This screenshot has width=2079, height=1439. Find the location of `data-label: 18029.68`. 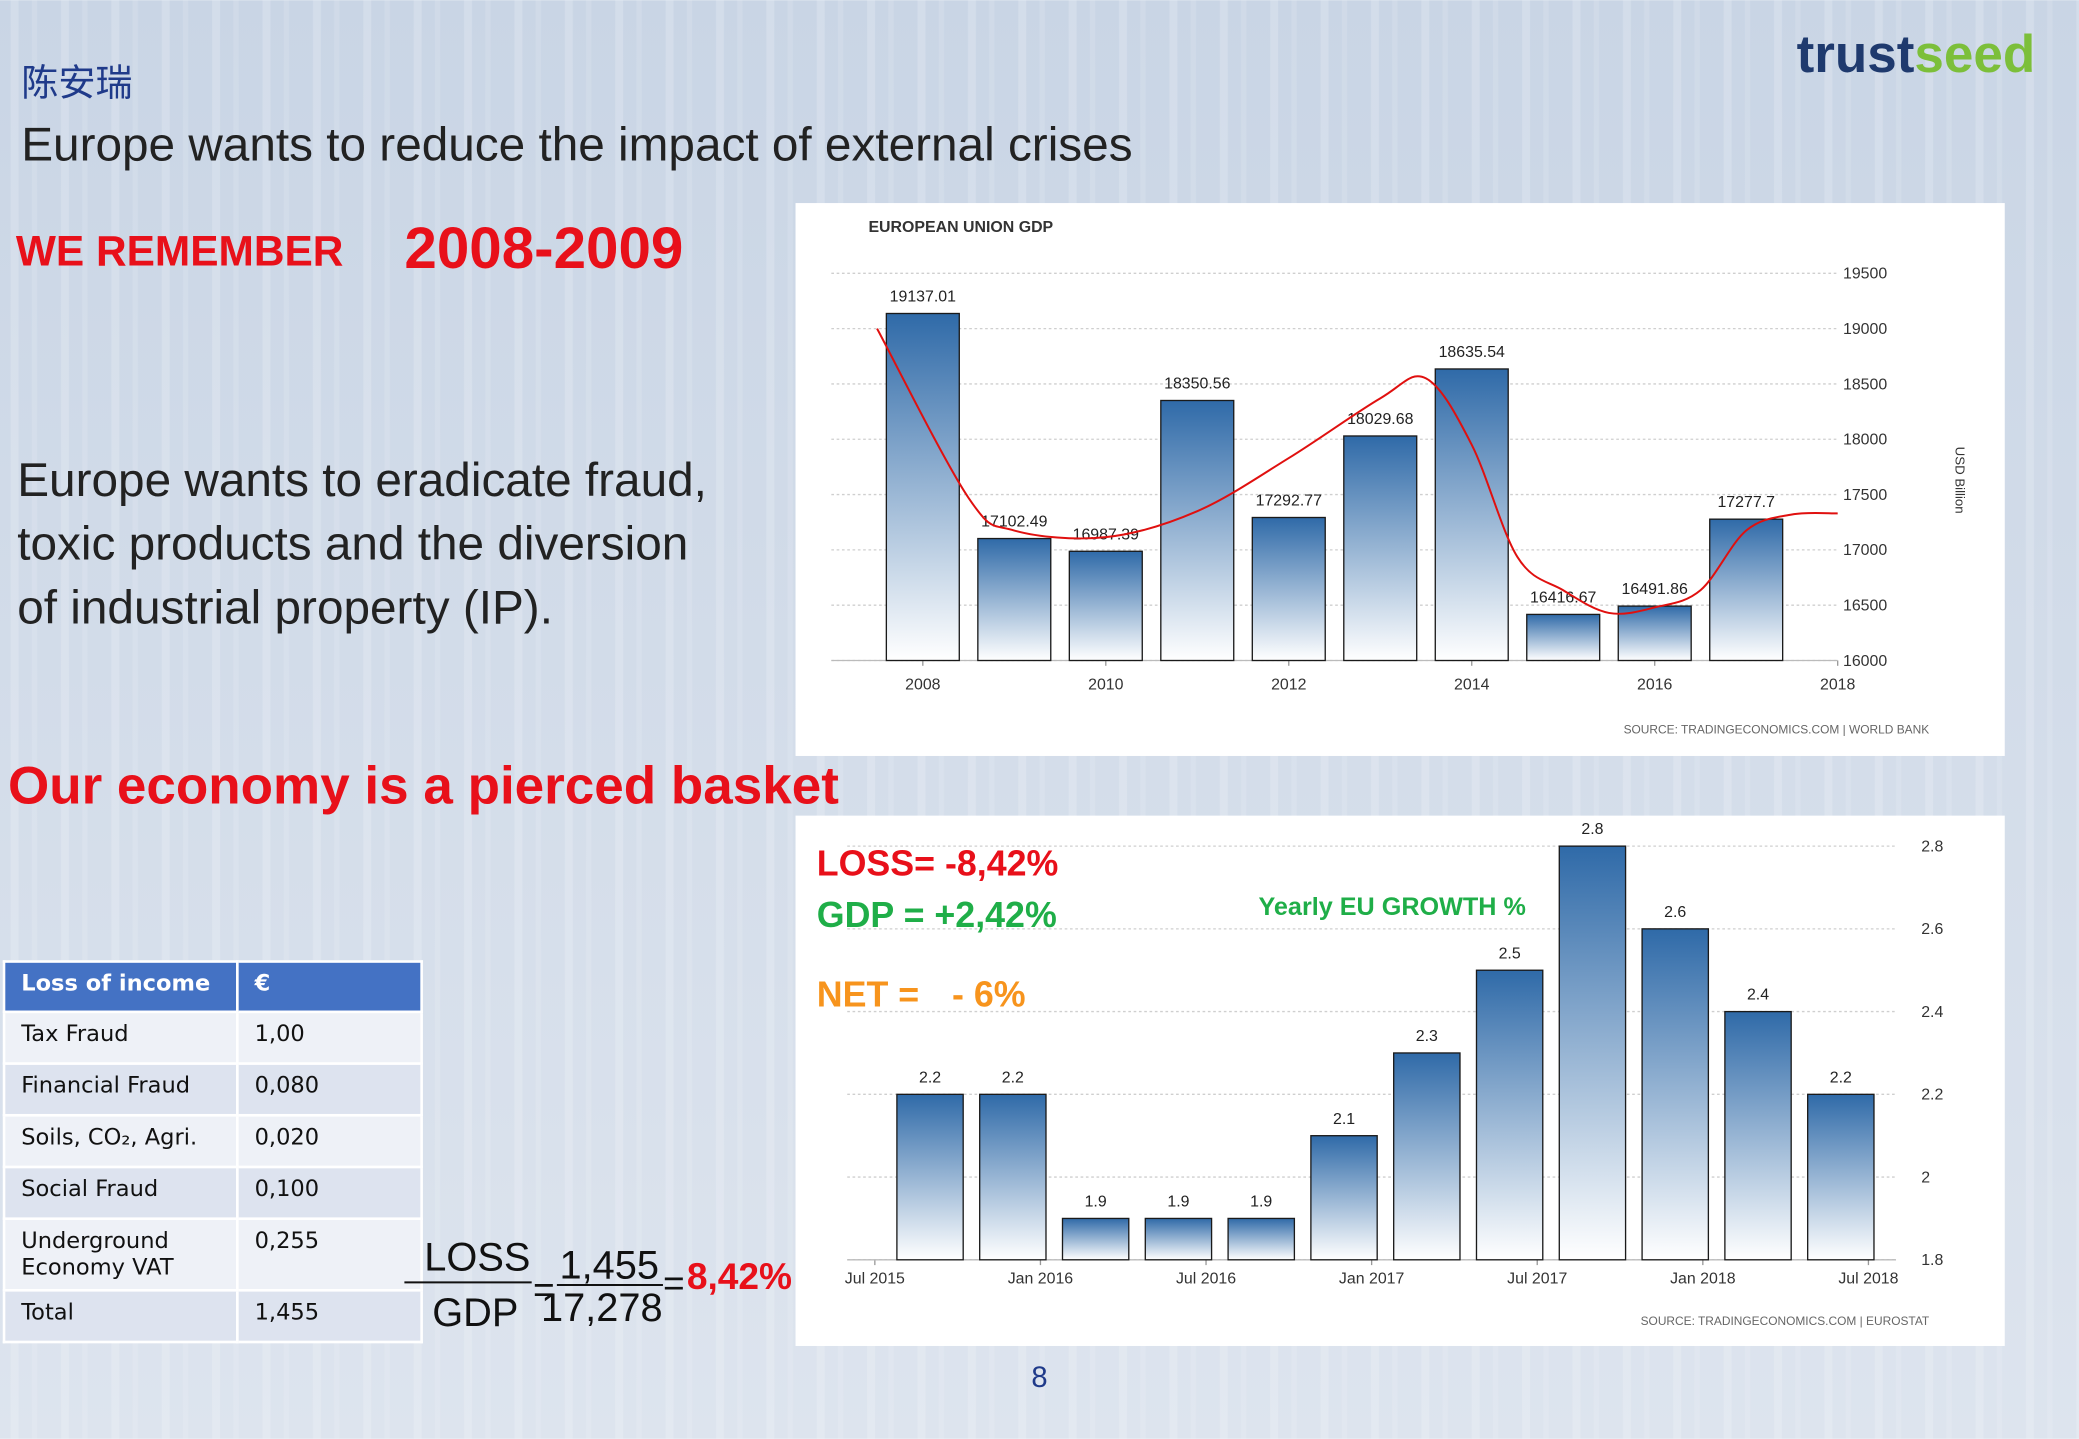

data-label: 18029.68 is located at coordinates (1380, 419).